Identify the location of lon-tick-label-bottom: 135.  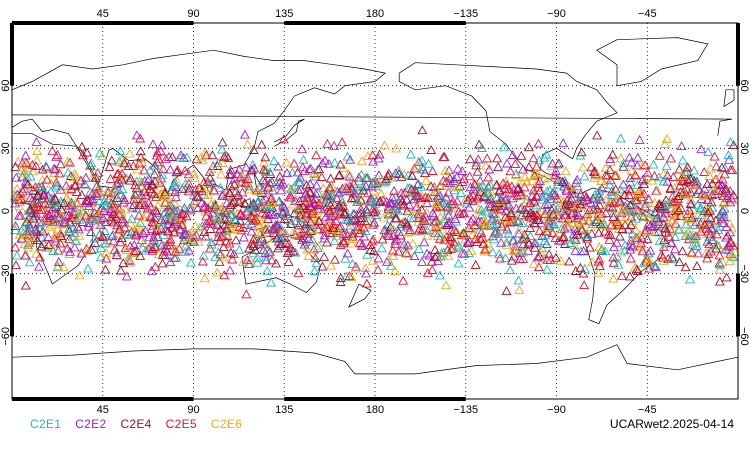
(284, 410).